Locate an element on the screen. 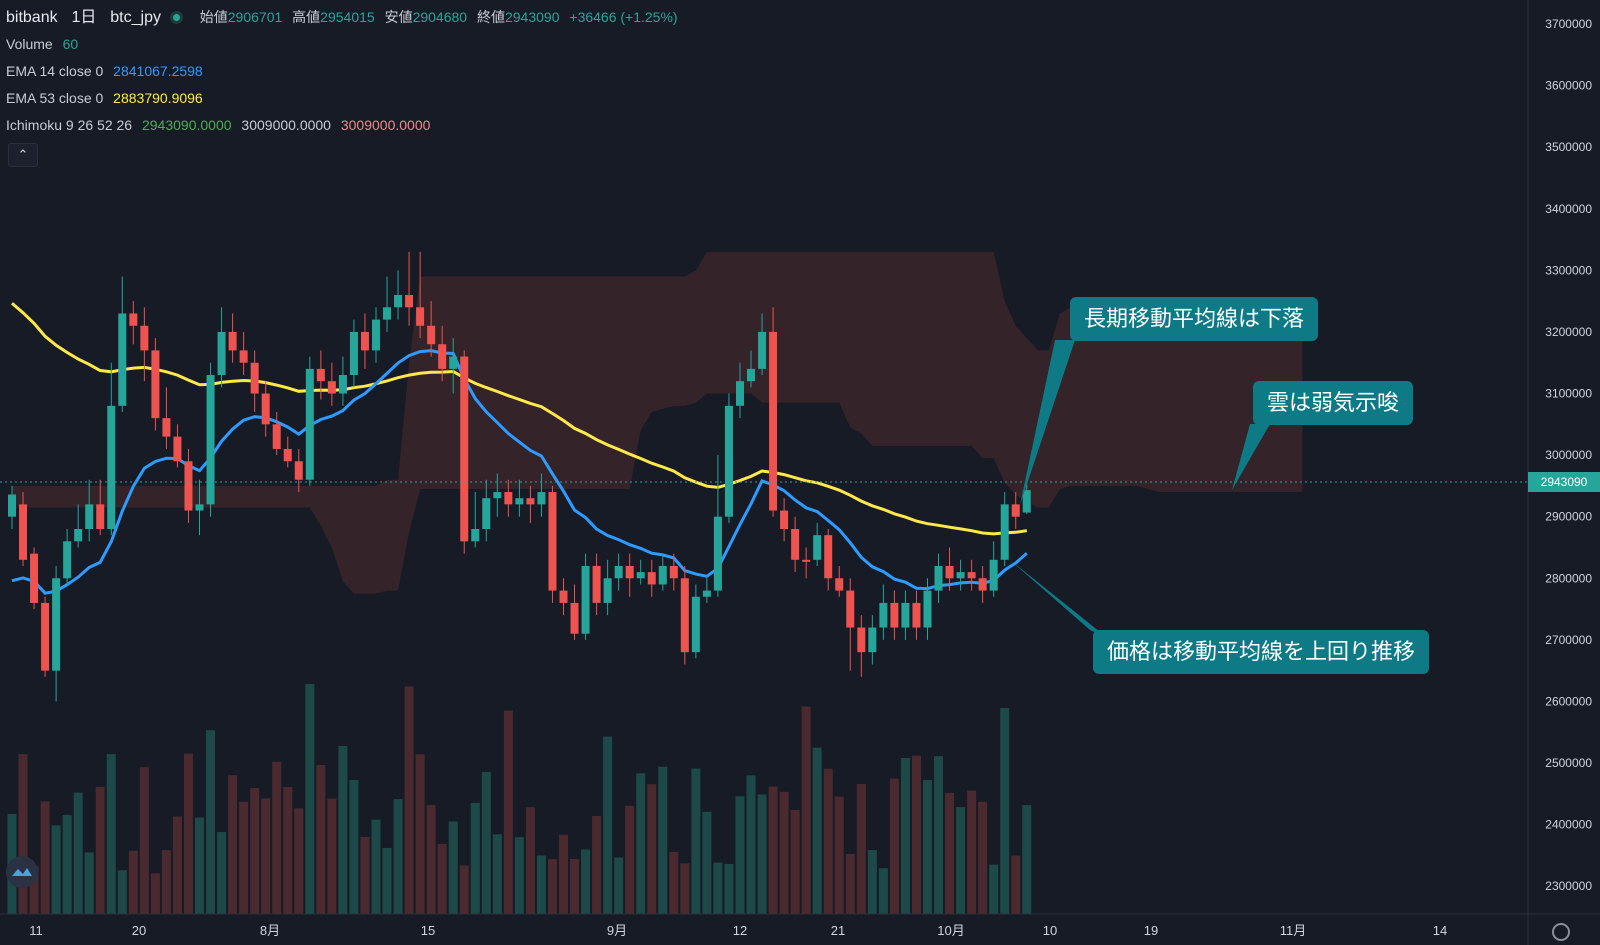 The height and width of the screenshot is (945, 1600). annotation-pointers is located at coordinates (1140, 490).